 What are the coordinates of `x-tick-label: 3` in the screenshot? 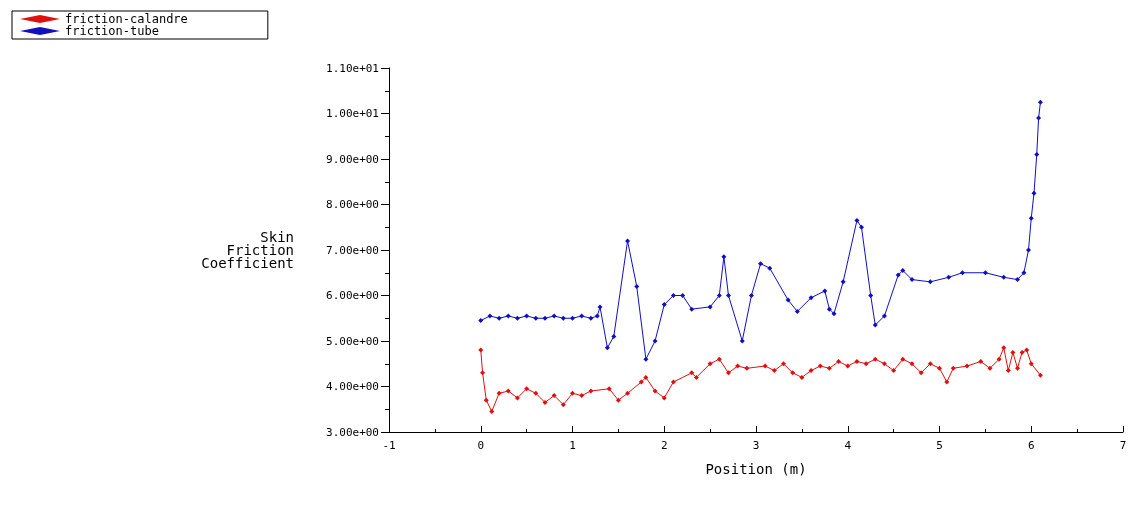 It's located at (756, 445).